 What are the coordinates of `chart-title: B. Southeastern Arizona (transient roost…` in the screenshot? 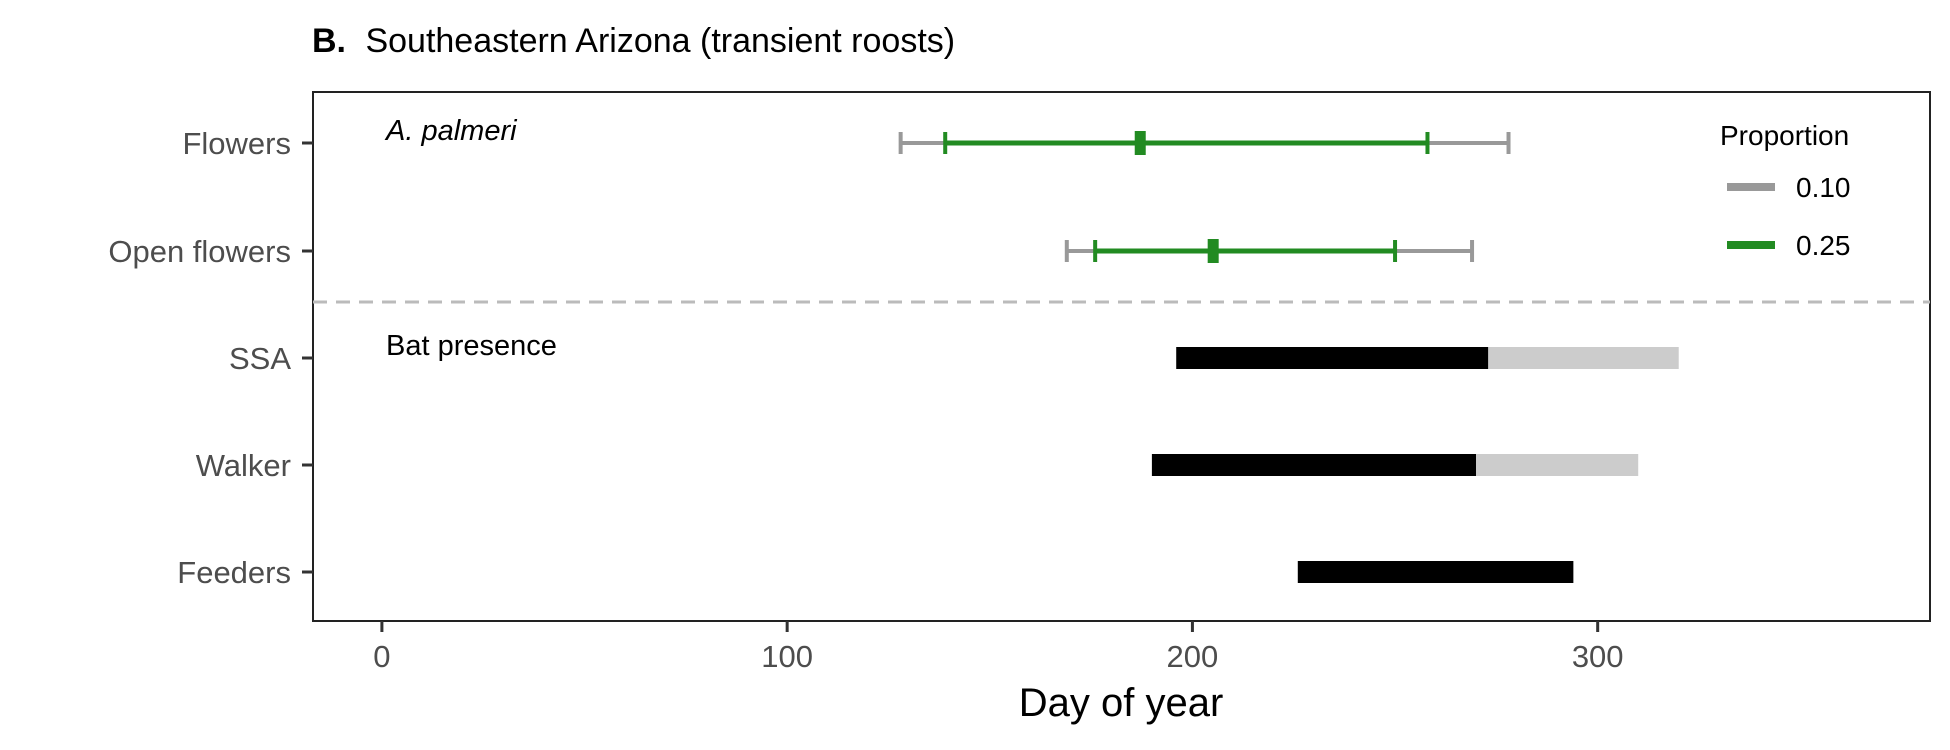 It's located at (633, 41).